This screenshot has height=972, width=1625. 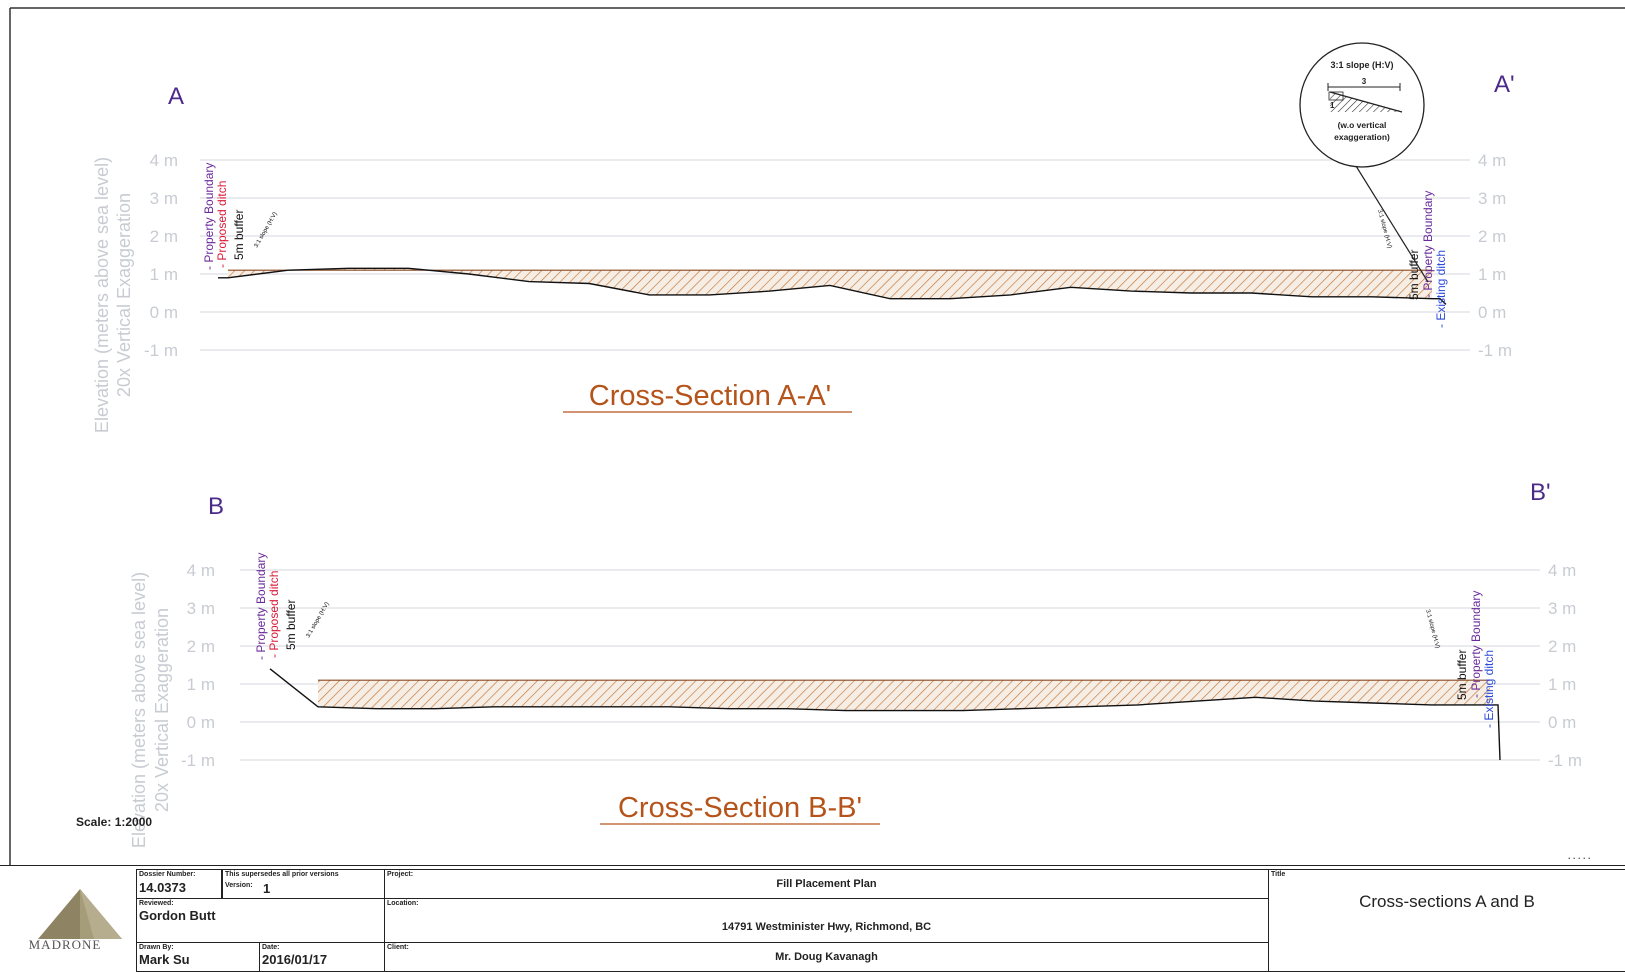 I want to click on tick-right-a-3: 1 m, so click(x=1492, y=274).